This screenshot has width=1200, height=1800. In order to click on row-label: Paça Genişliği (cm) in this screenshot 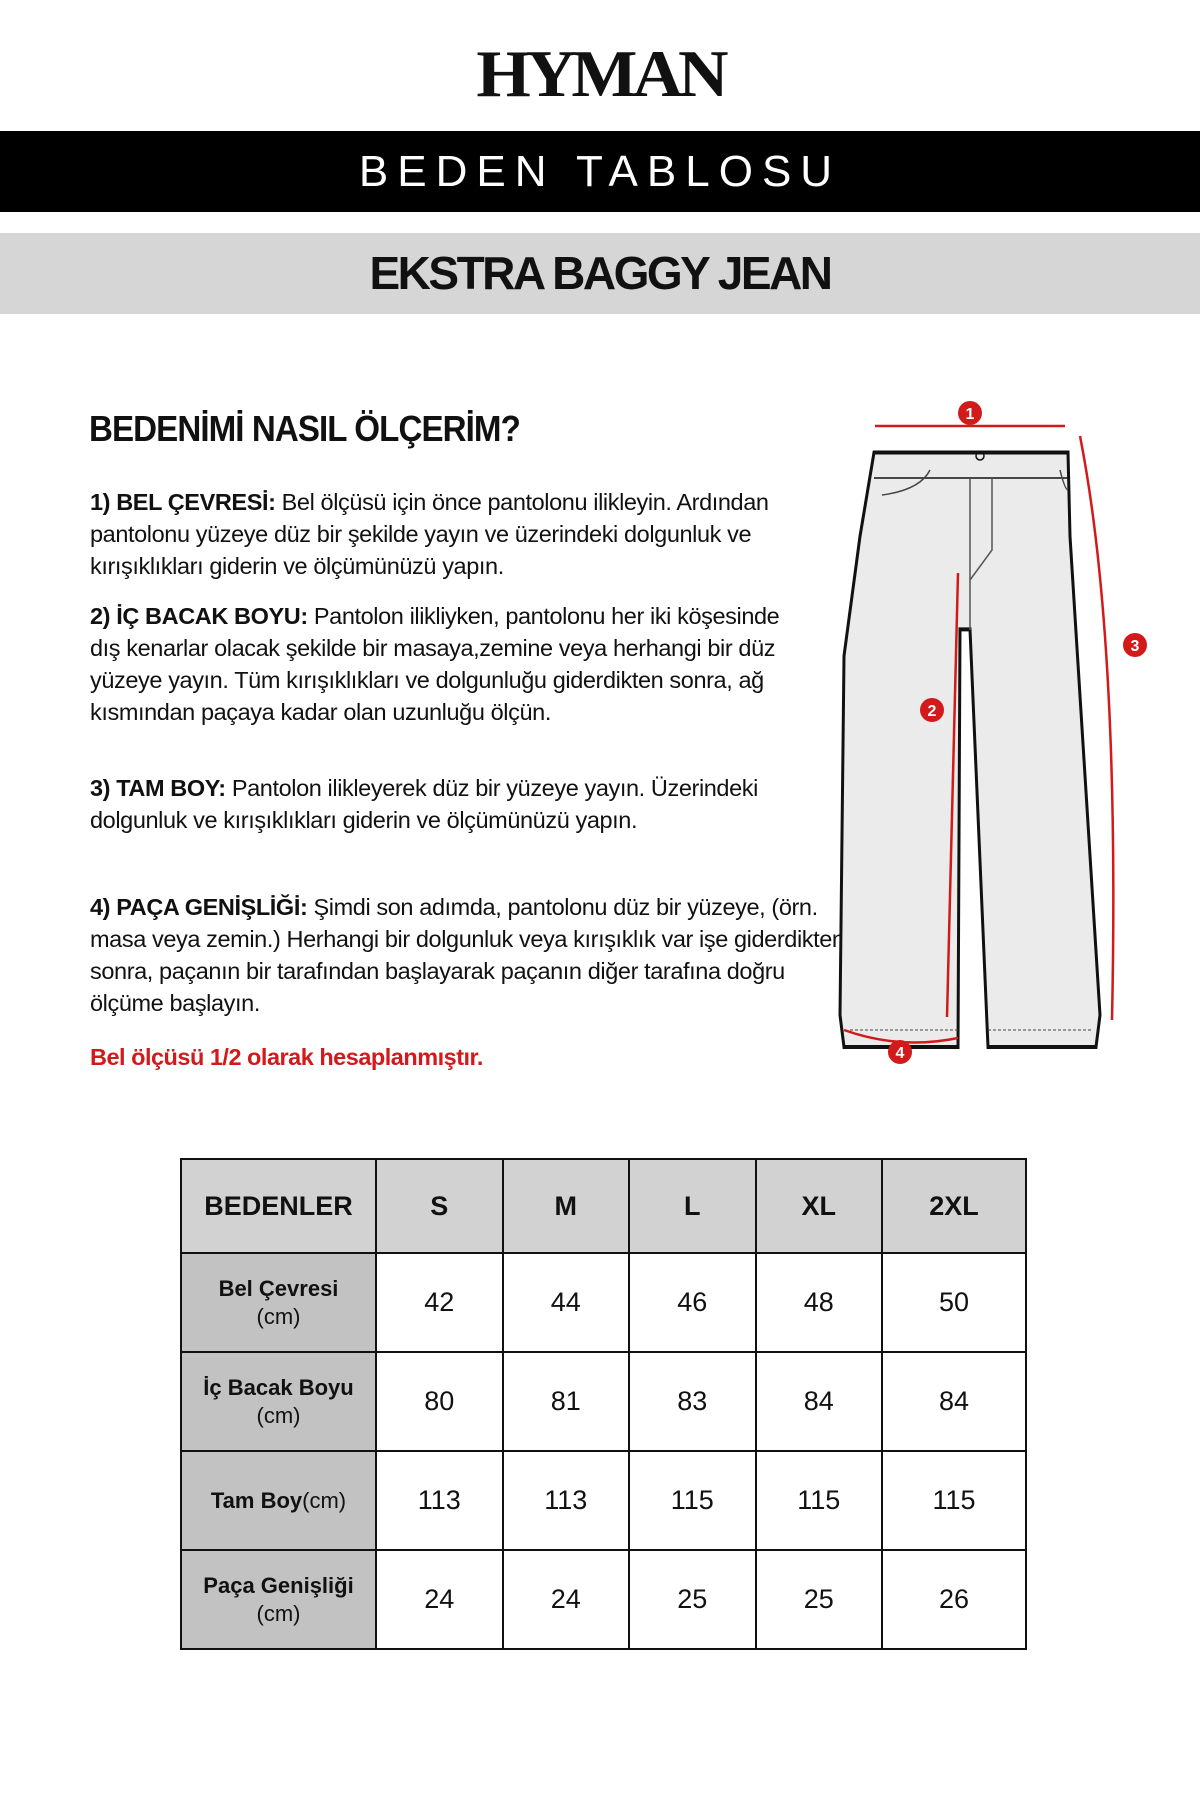, I will do `click(278, 1599)`.